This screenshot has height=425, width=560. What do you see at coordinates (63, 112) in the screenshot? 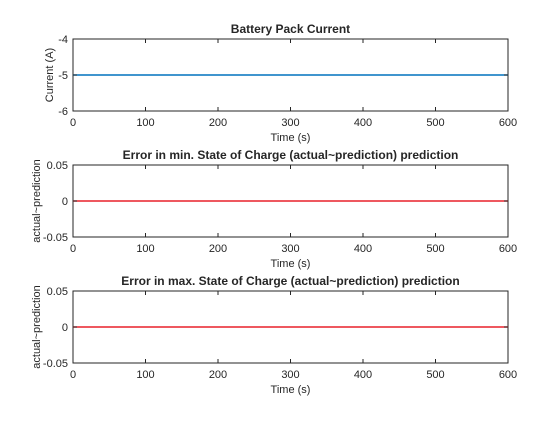
I see `y-tick-label: -6` at bounding box center [63, 112].